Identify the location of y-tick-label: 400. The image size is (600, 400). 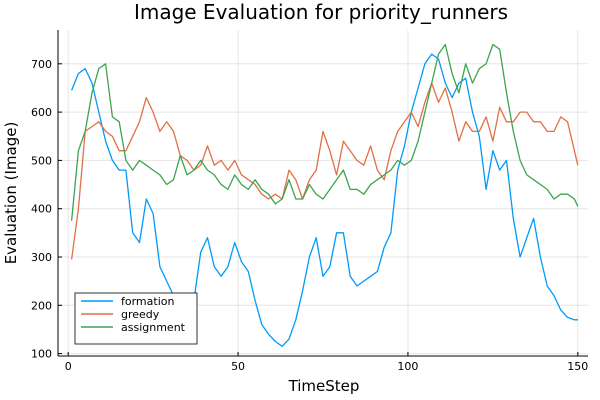
(41, 209).